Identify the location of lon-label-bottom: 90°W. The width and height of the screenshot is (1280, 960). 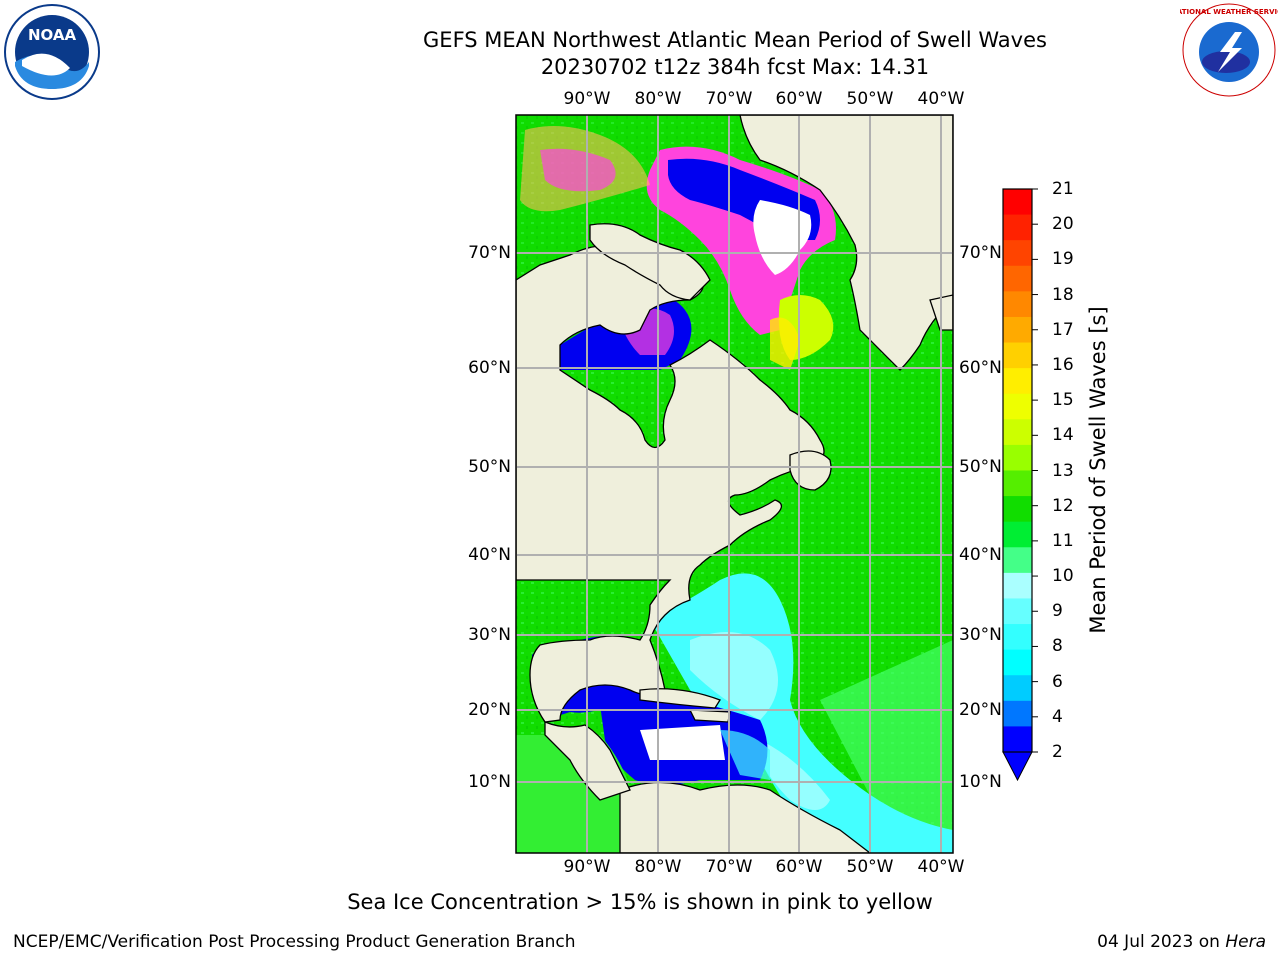
(587, 867).